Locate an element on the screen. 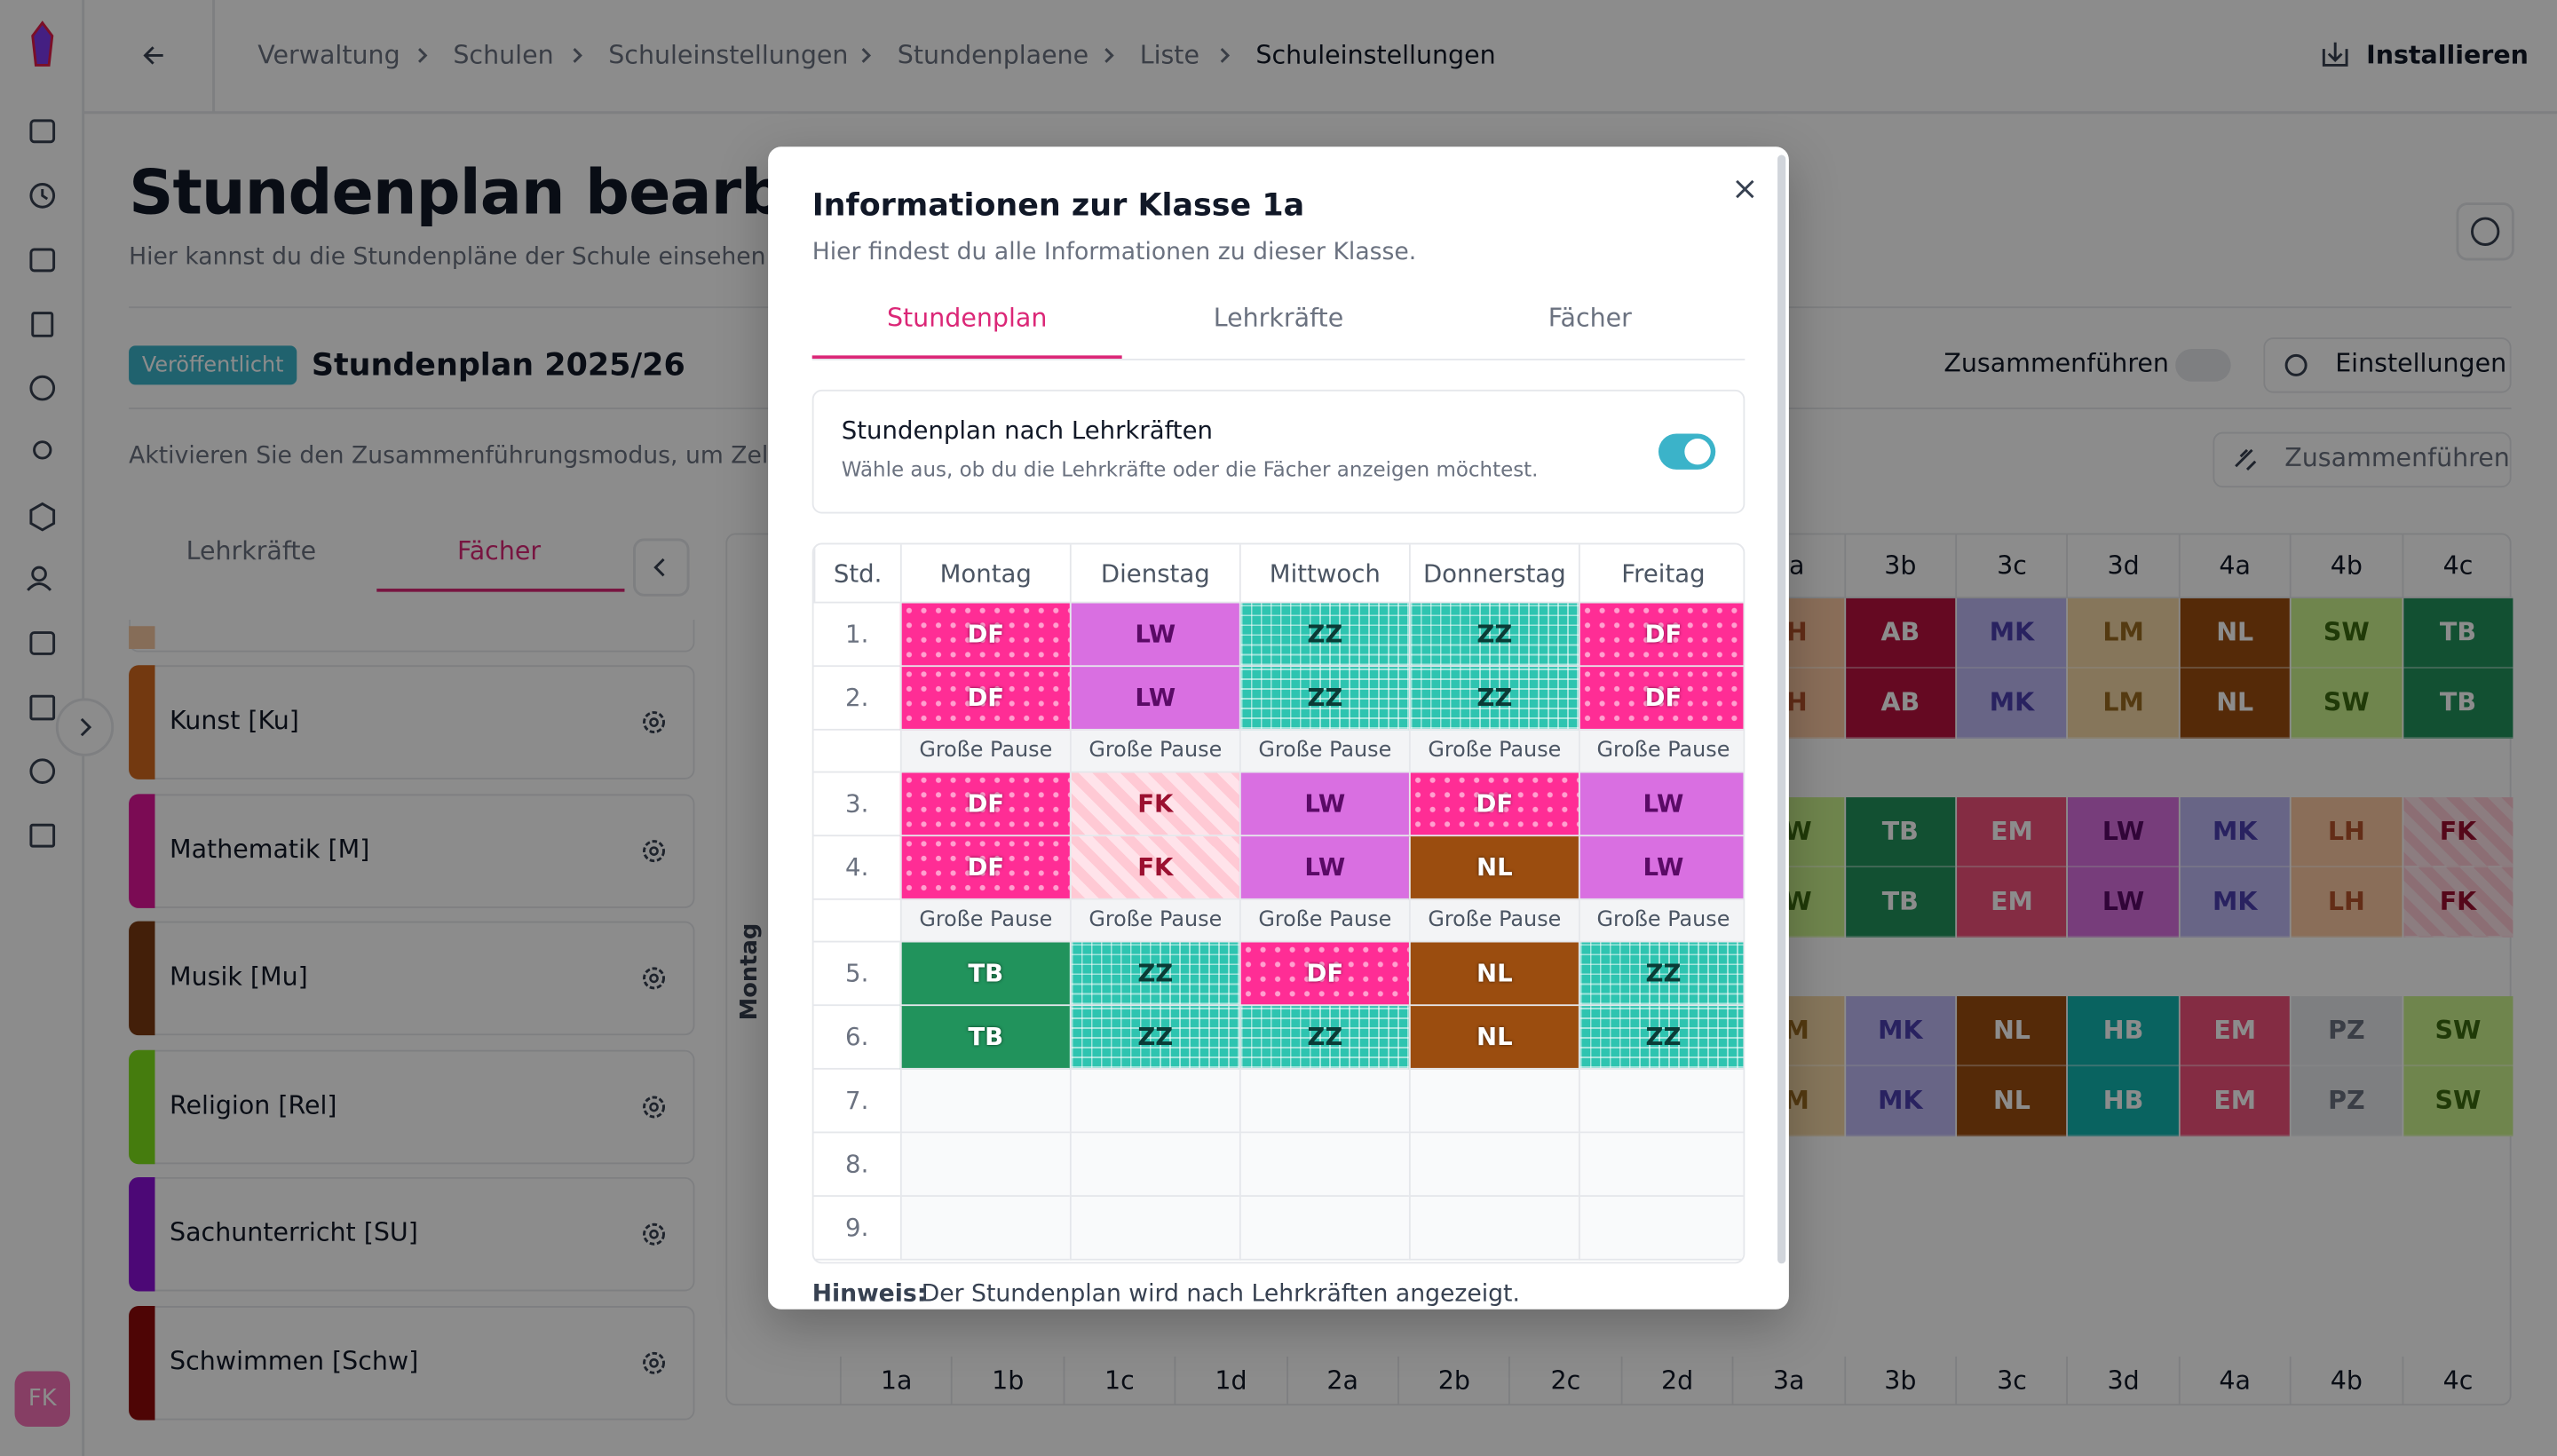 The image size is (2557, 1456). lesson-cell: TB is located at coordinates (984, 1038).